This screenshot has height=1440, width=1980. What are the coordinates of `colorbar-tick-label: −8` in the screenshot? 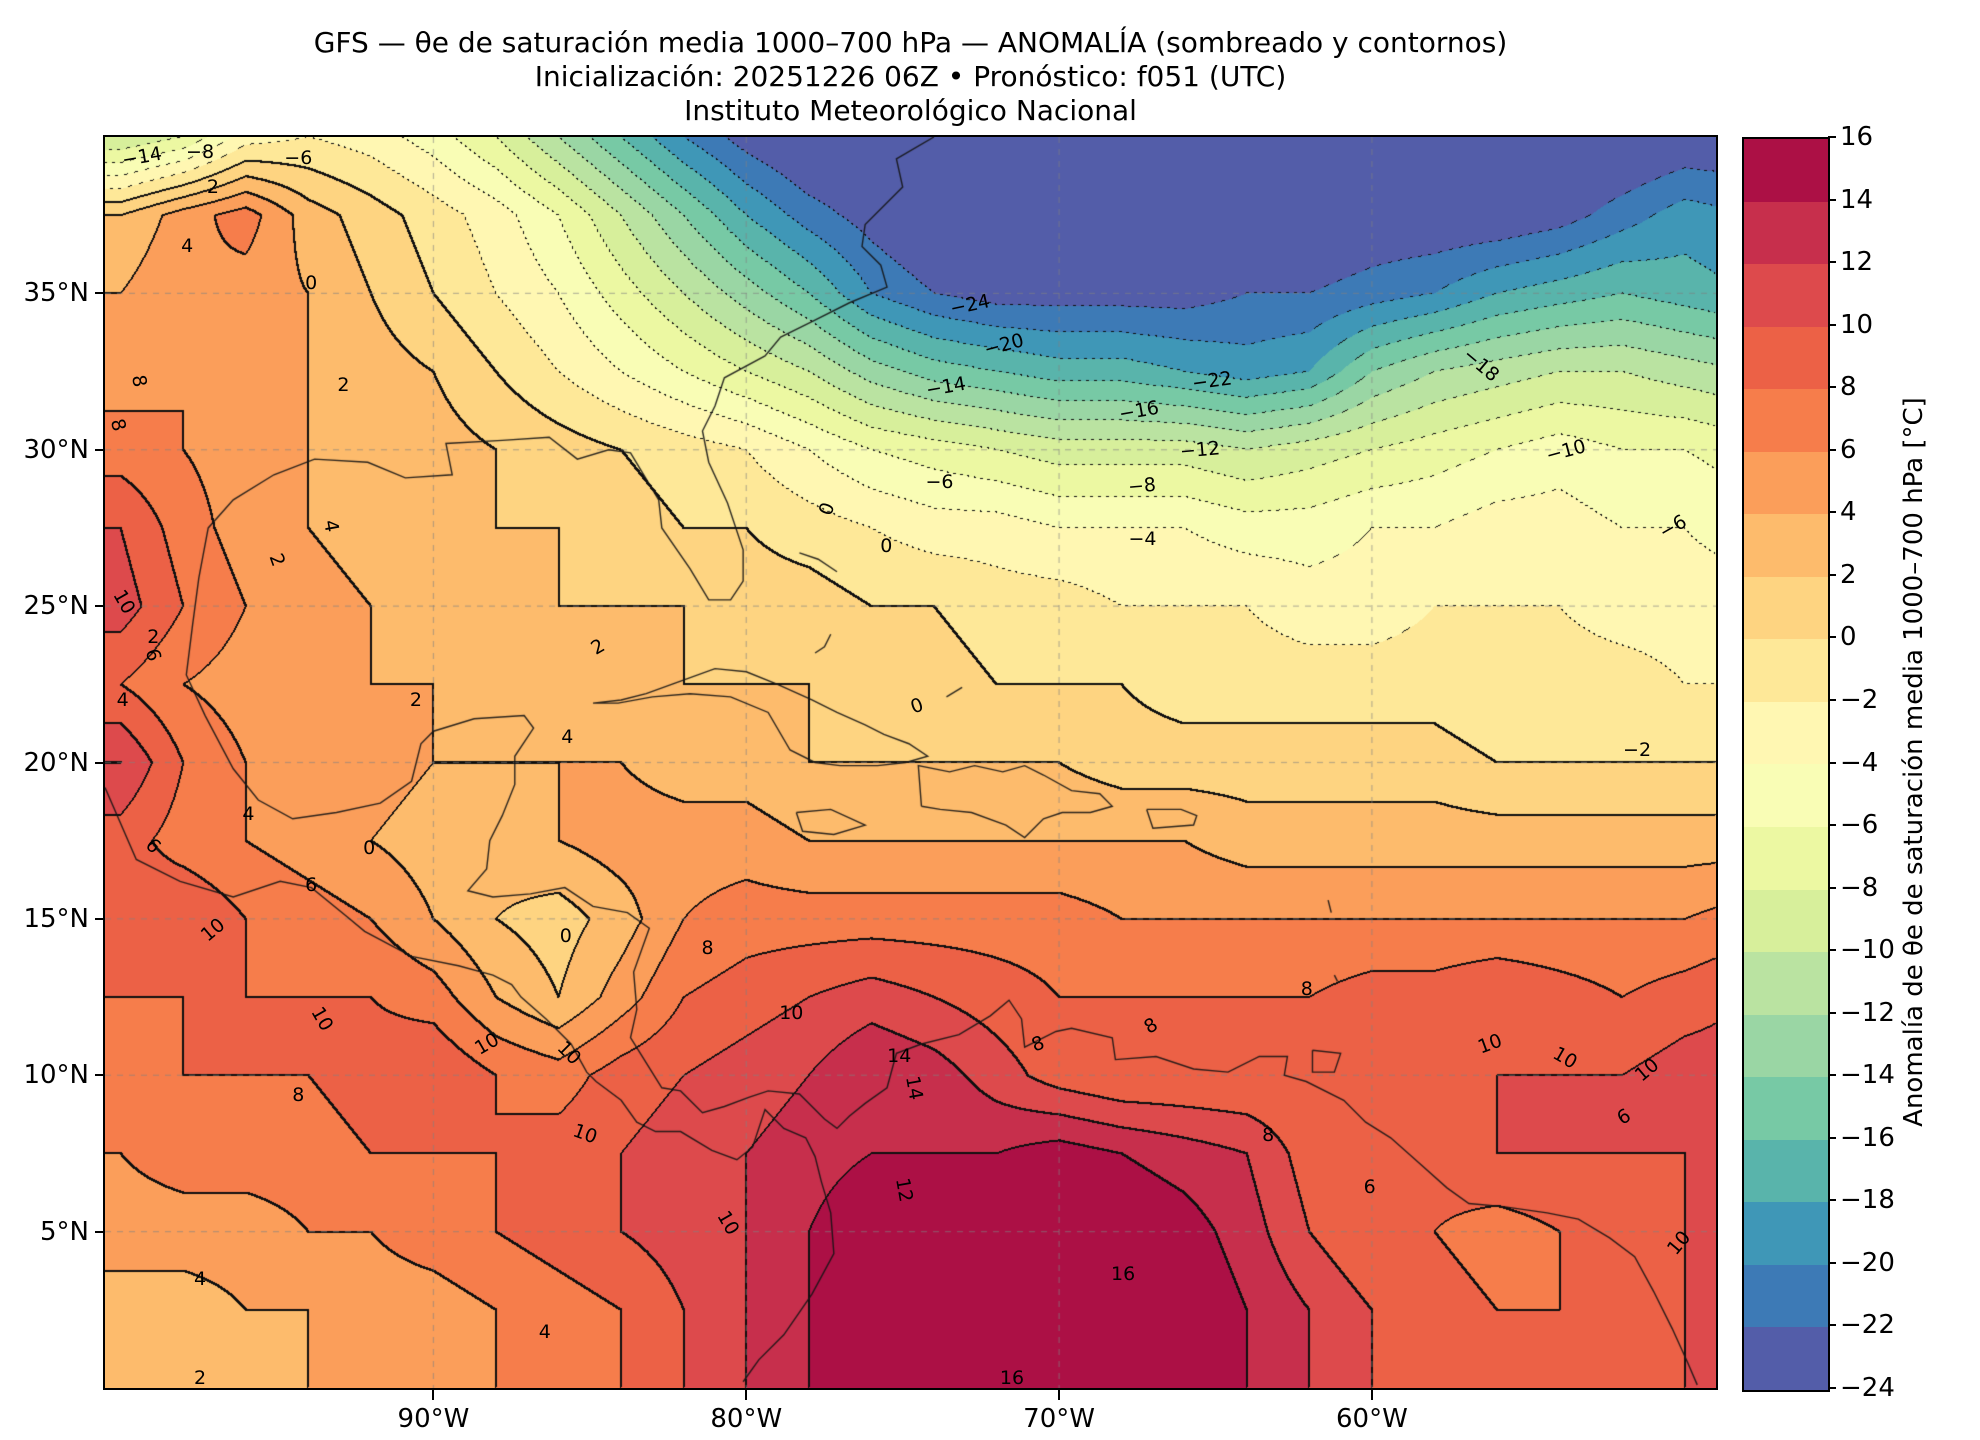 It's located at (1859, 887).